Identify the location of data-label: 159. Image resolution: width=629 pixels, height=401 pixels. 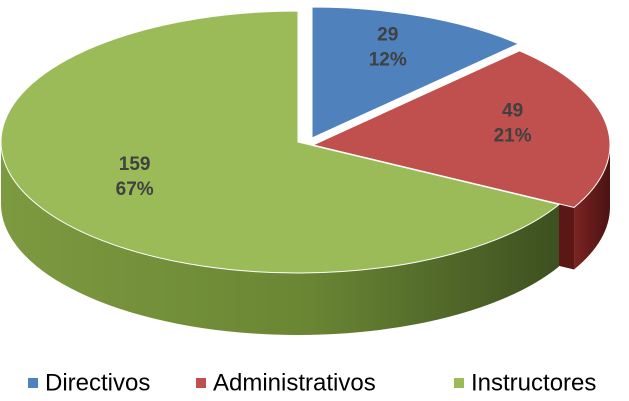
(135, 164).